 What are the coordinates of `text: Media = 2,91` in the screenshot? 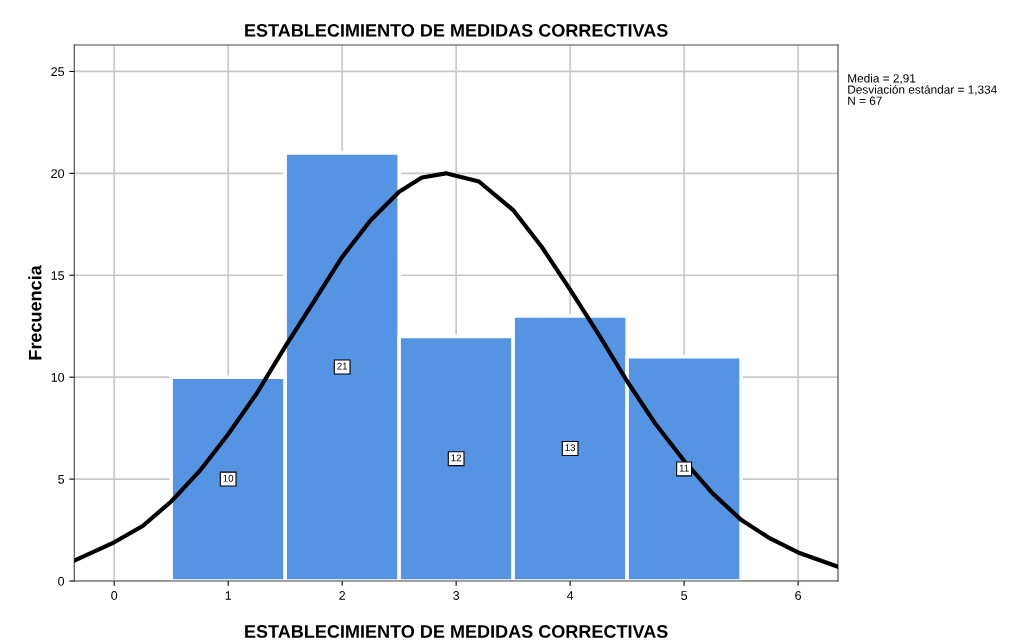 It's located at (882, 78).